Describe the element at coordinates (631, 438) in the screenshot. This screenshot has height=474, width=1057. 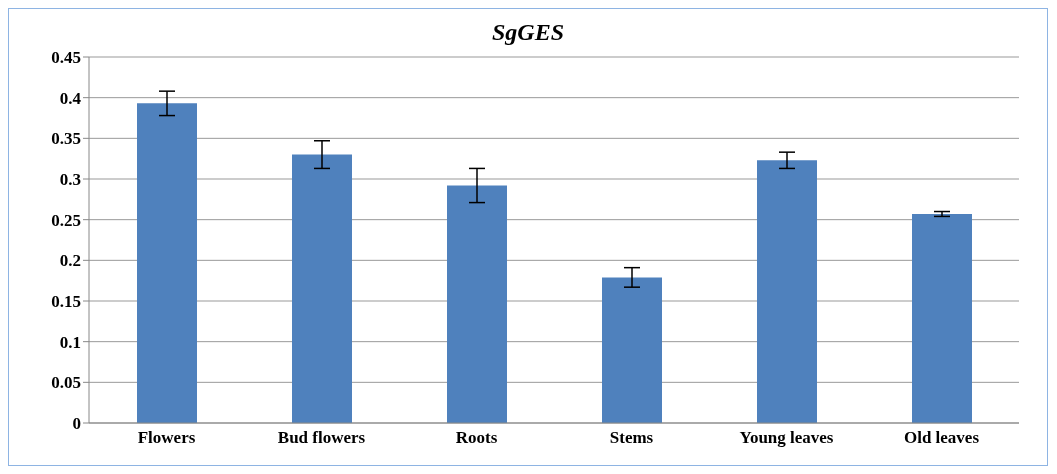
I see `x-tick-label: Stems` at that location.